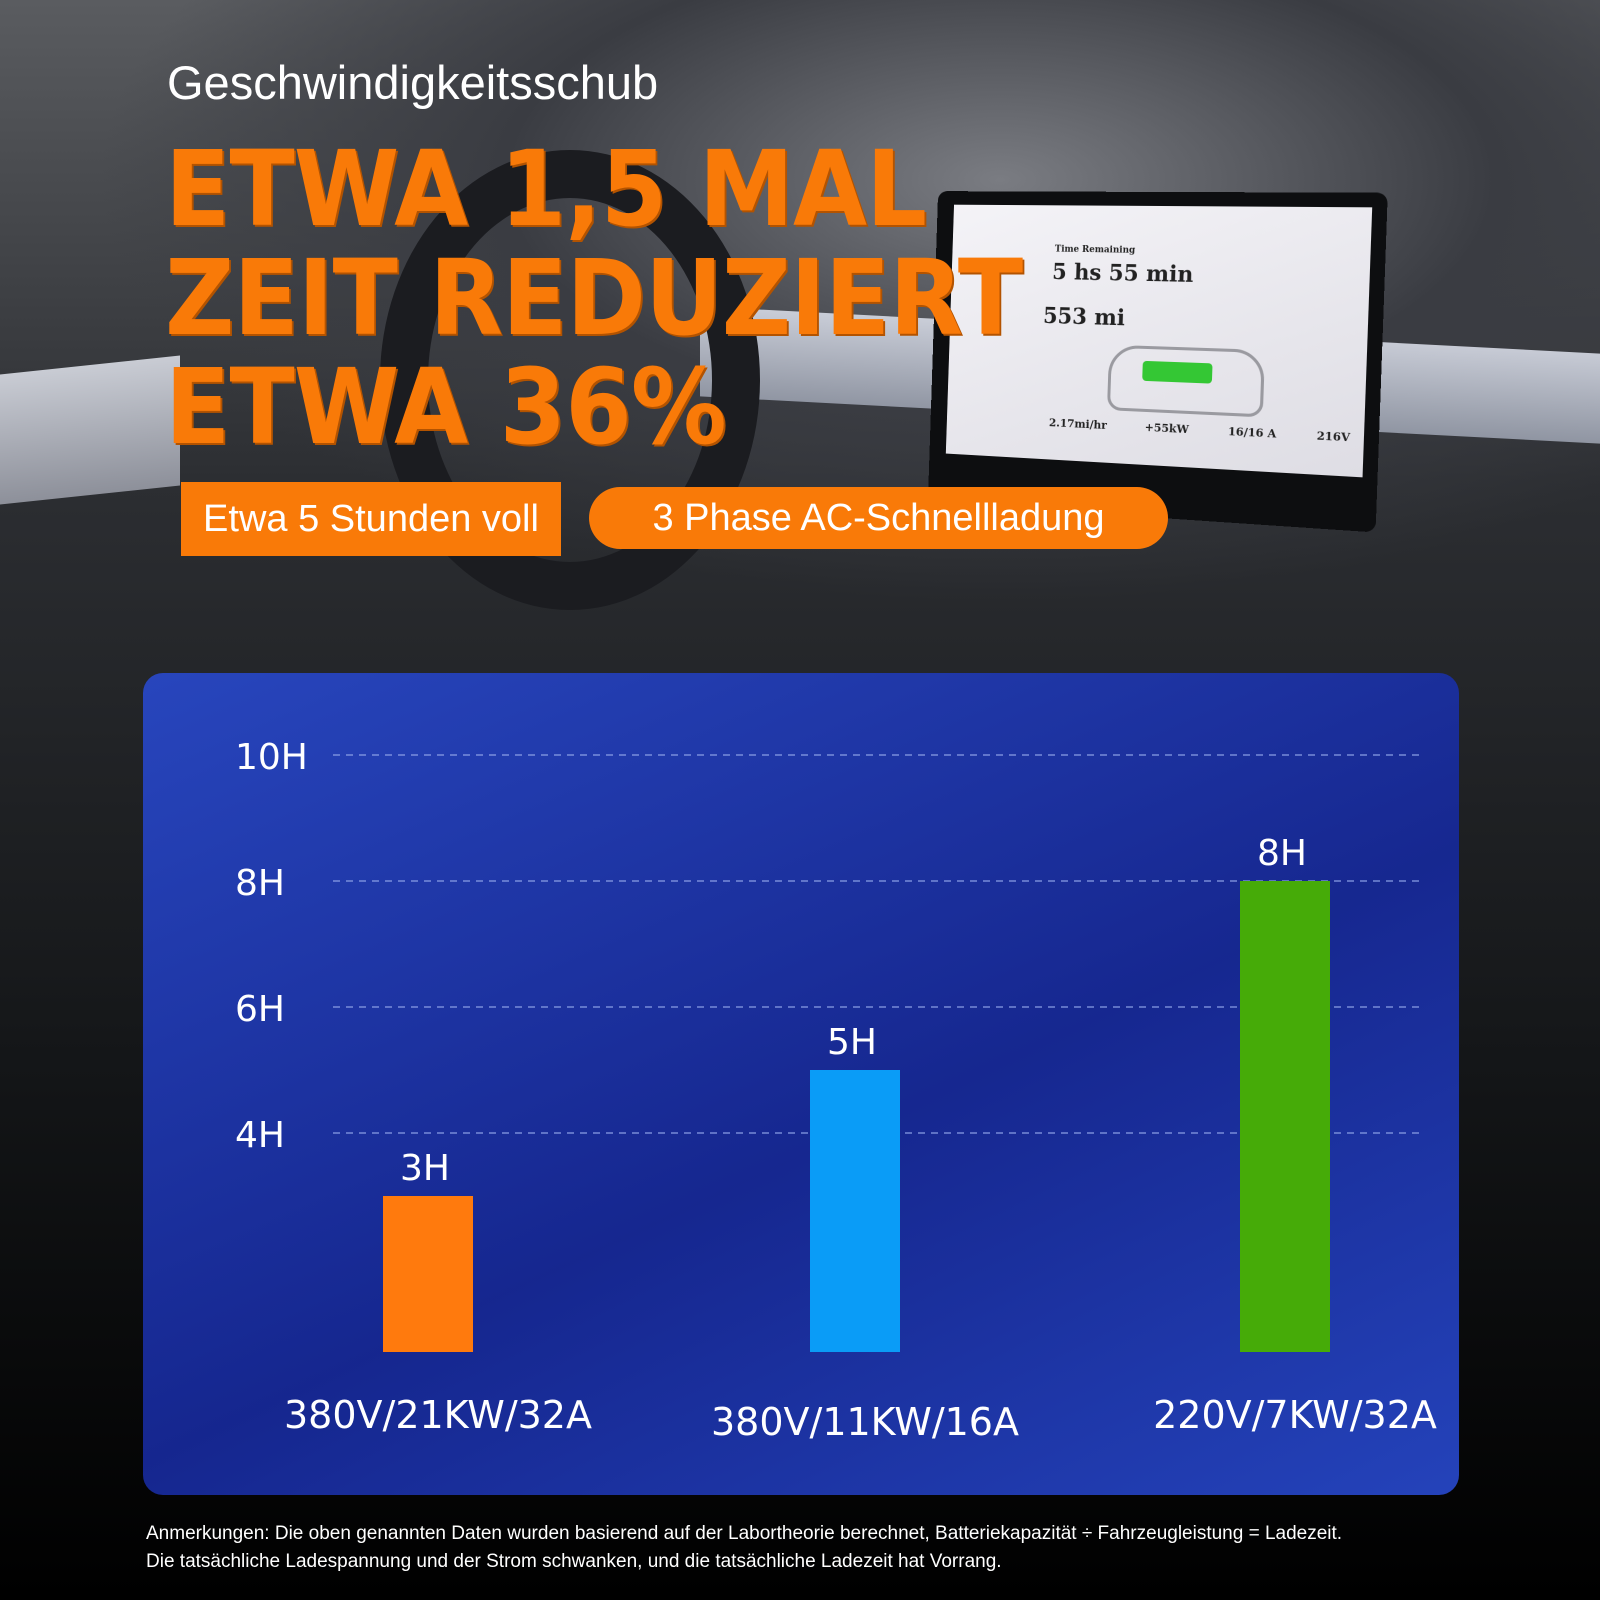 This screenshot has width=1600, height=1600. Describe the element at coordinates (1078, 424) in the screenshot. I see `display-stat: 2.17mi/hr` at that location.